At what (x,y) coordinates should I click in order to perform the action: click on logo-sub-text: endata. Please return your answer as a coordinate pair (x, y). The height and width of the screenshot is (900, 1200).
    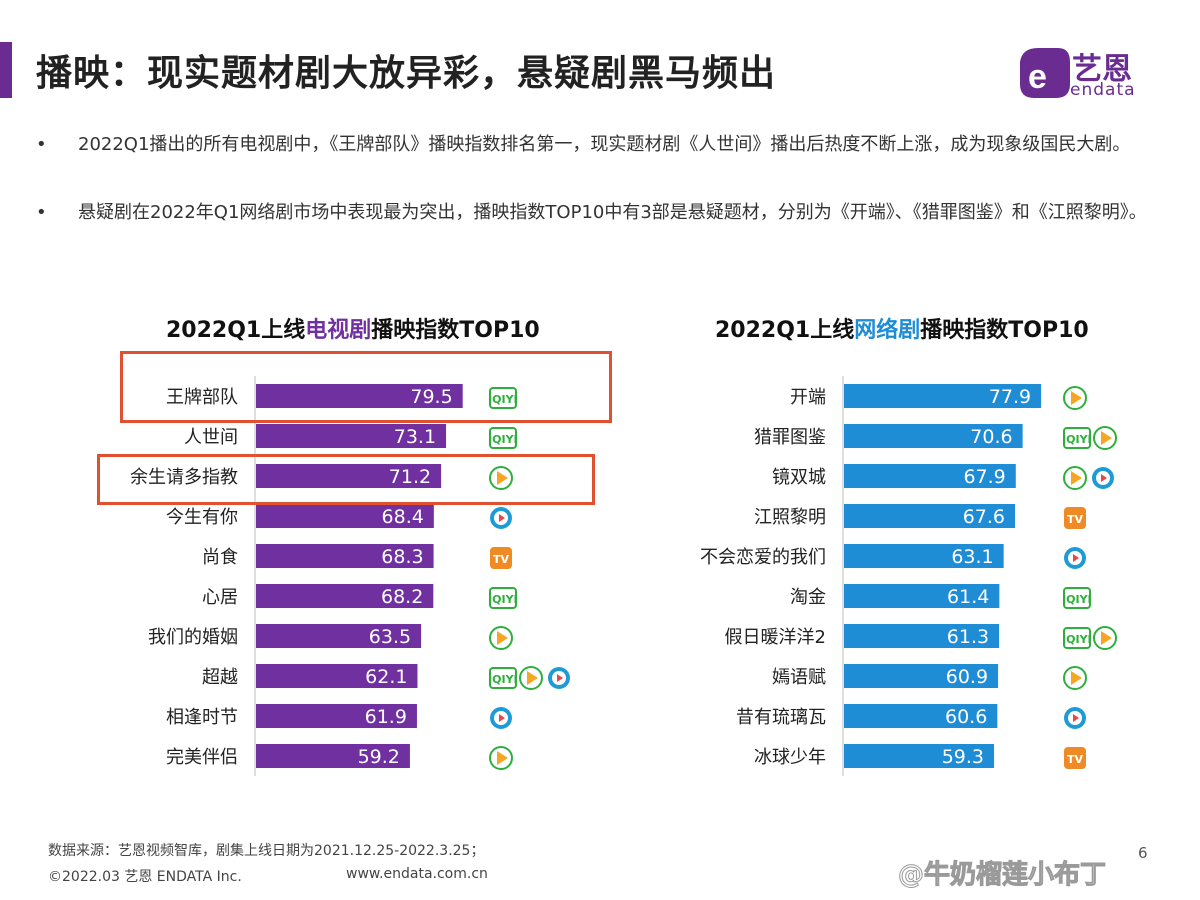
    Looking at the image, I should click on (1103, 90).